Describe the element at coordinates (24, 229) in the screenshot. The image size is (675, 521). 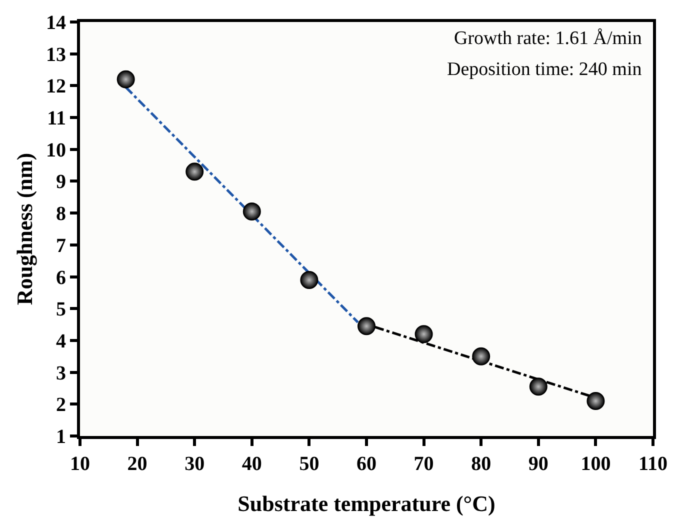
I see `y-axis-title: Roughness (nm)` at that location.